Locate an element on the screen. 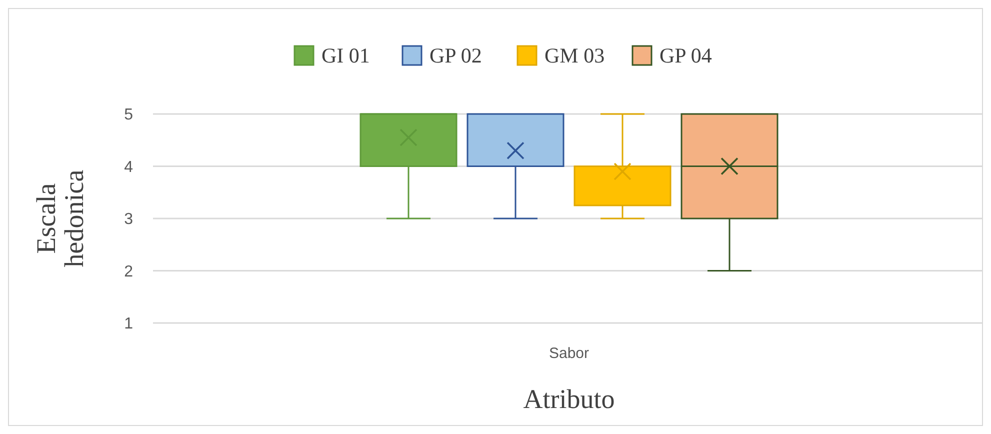  x-tick-label: Sabor is located at coordinates (569, 353).